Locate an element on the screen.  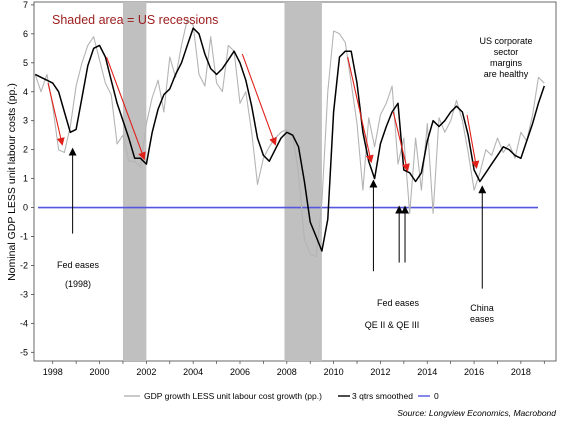
y-tick-label: -2 is located at coordinates (24, 265).